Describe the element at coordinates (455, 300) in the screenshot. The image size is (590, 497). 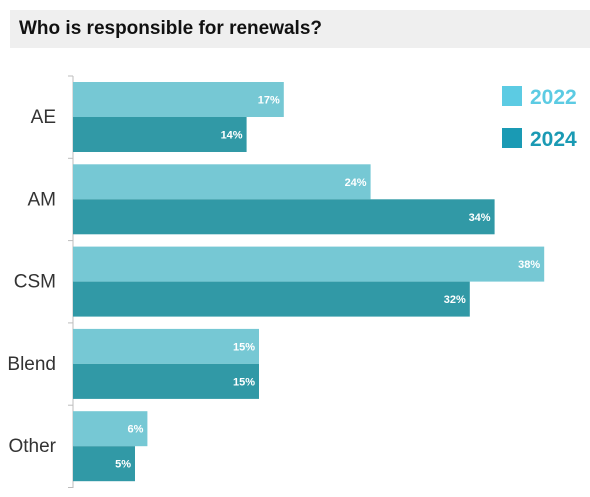
I see `data-label-2024-csm: 32%` at that location.